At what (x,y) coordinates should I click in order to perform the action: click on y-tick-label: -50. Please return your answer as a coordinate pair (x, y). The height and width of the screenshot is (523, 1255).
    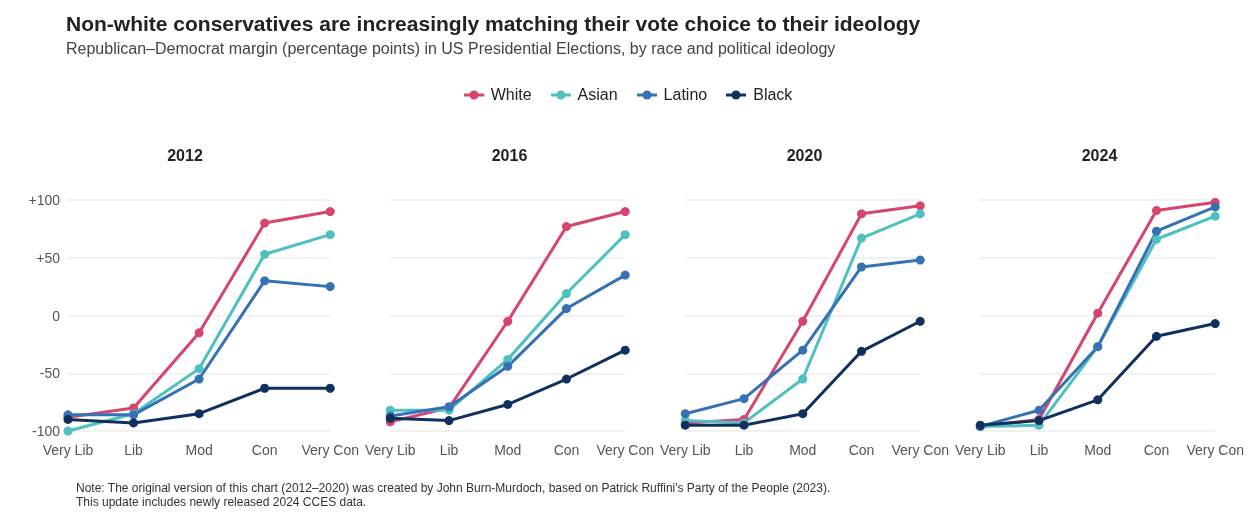
    Looking at the image, I should click on (50, 373).